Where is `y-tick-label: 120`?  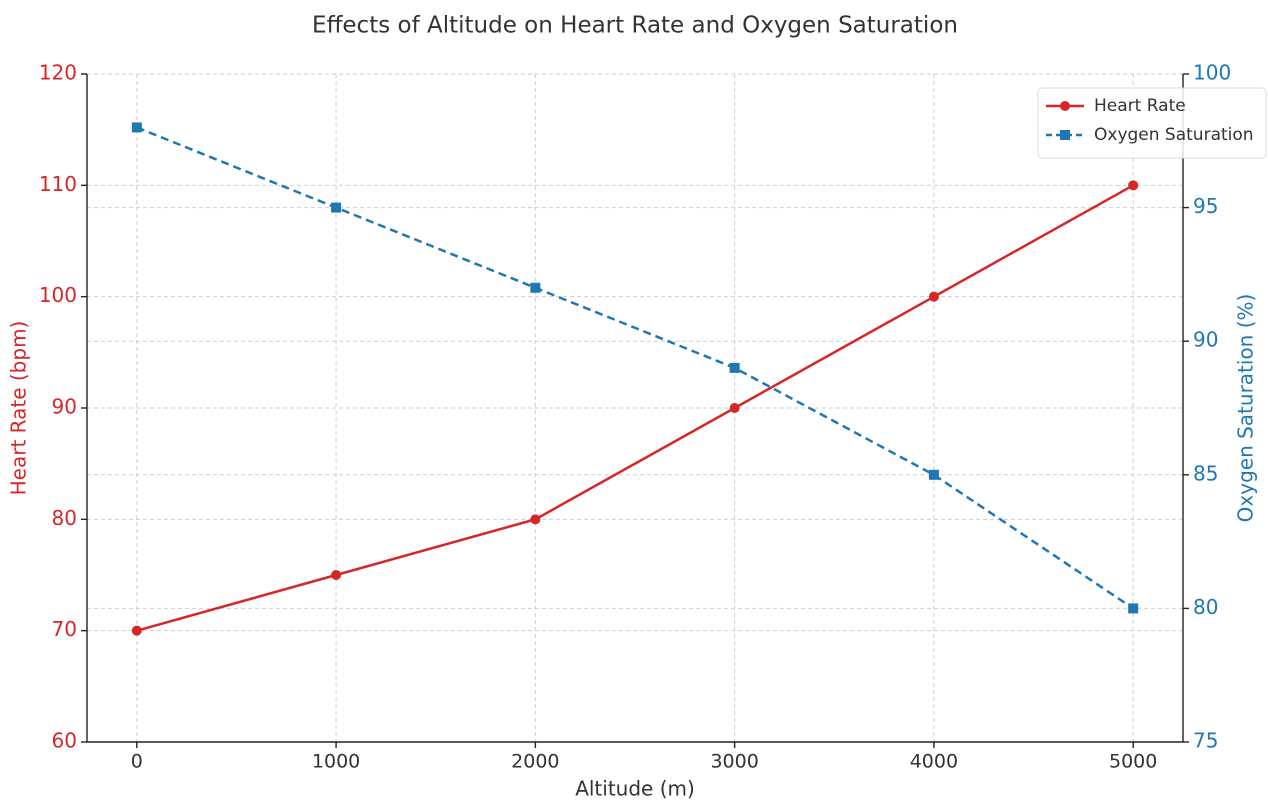
y-tick-label: 120 is located at coordinates (58, 73).